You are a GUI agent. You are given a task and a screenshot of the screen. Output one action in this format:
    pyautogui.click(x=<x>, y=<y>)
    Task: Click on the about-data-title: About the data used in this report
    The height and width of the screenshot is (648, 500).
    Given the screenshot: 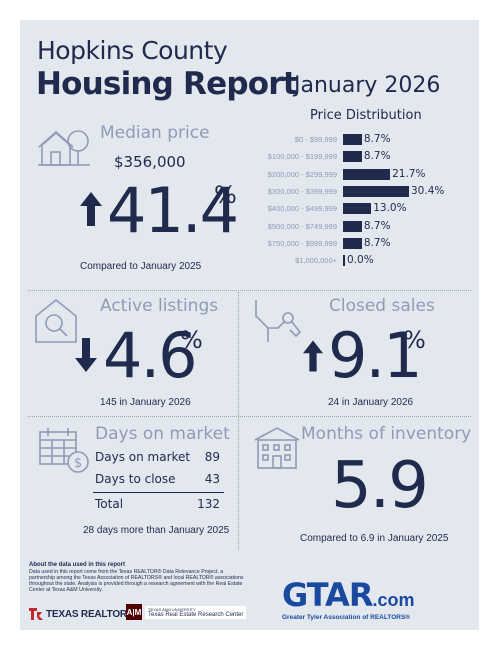 What is the action you would take?
    pyautogui.click(x=77, y=565)
    